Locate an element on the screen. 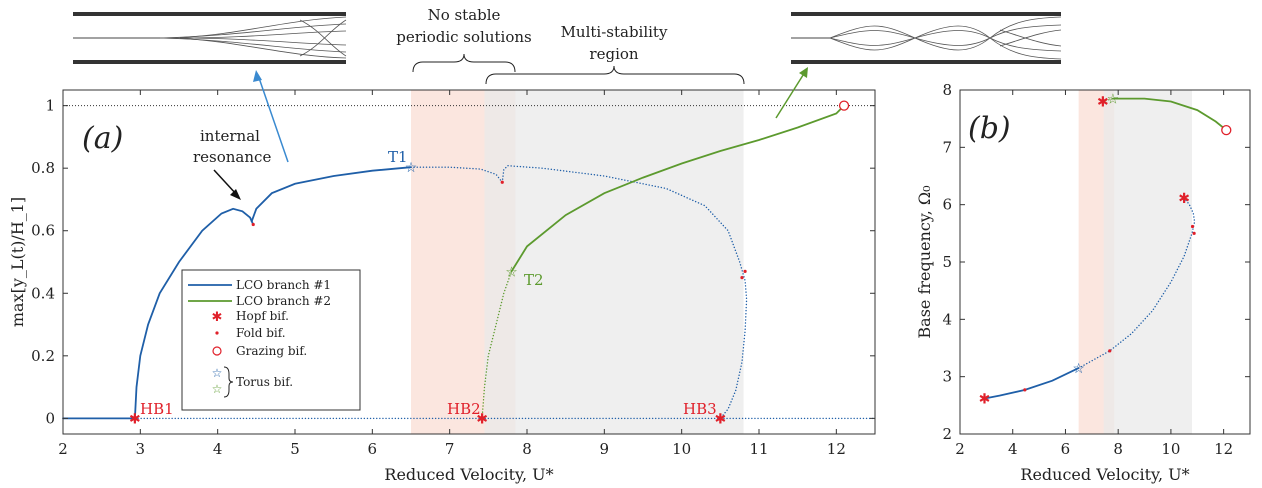 Image resolution: width=1262 pixels, height=488 pixels. inset-arrow-right is located at coordinates (791, 93).